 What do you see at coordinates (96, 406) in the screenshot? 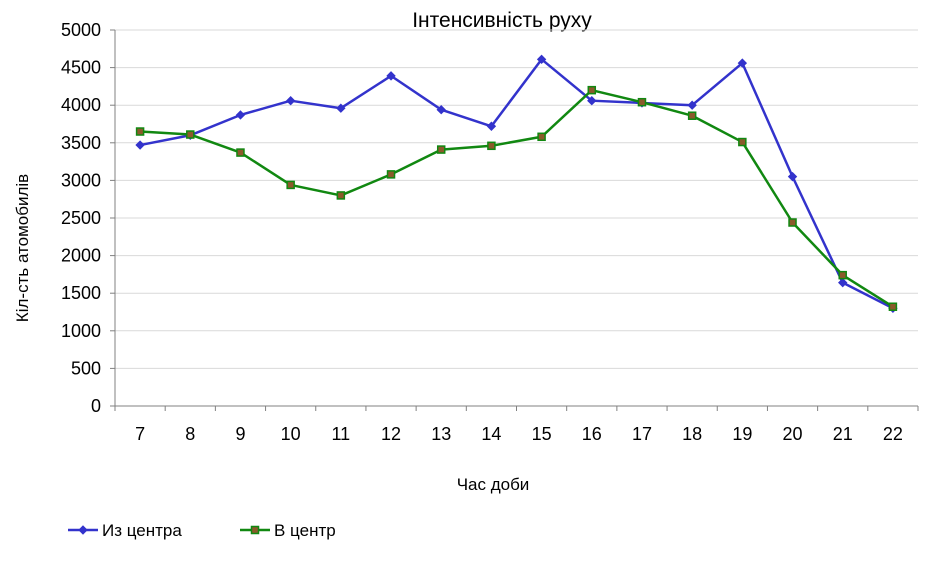
I see `y-tick-label: 0` at bounding box center [96, 406].